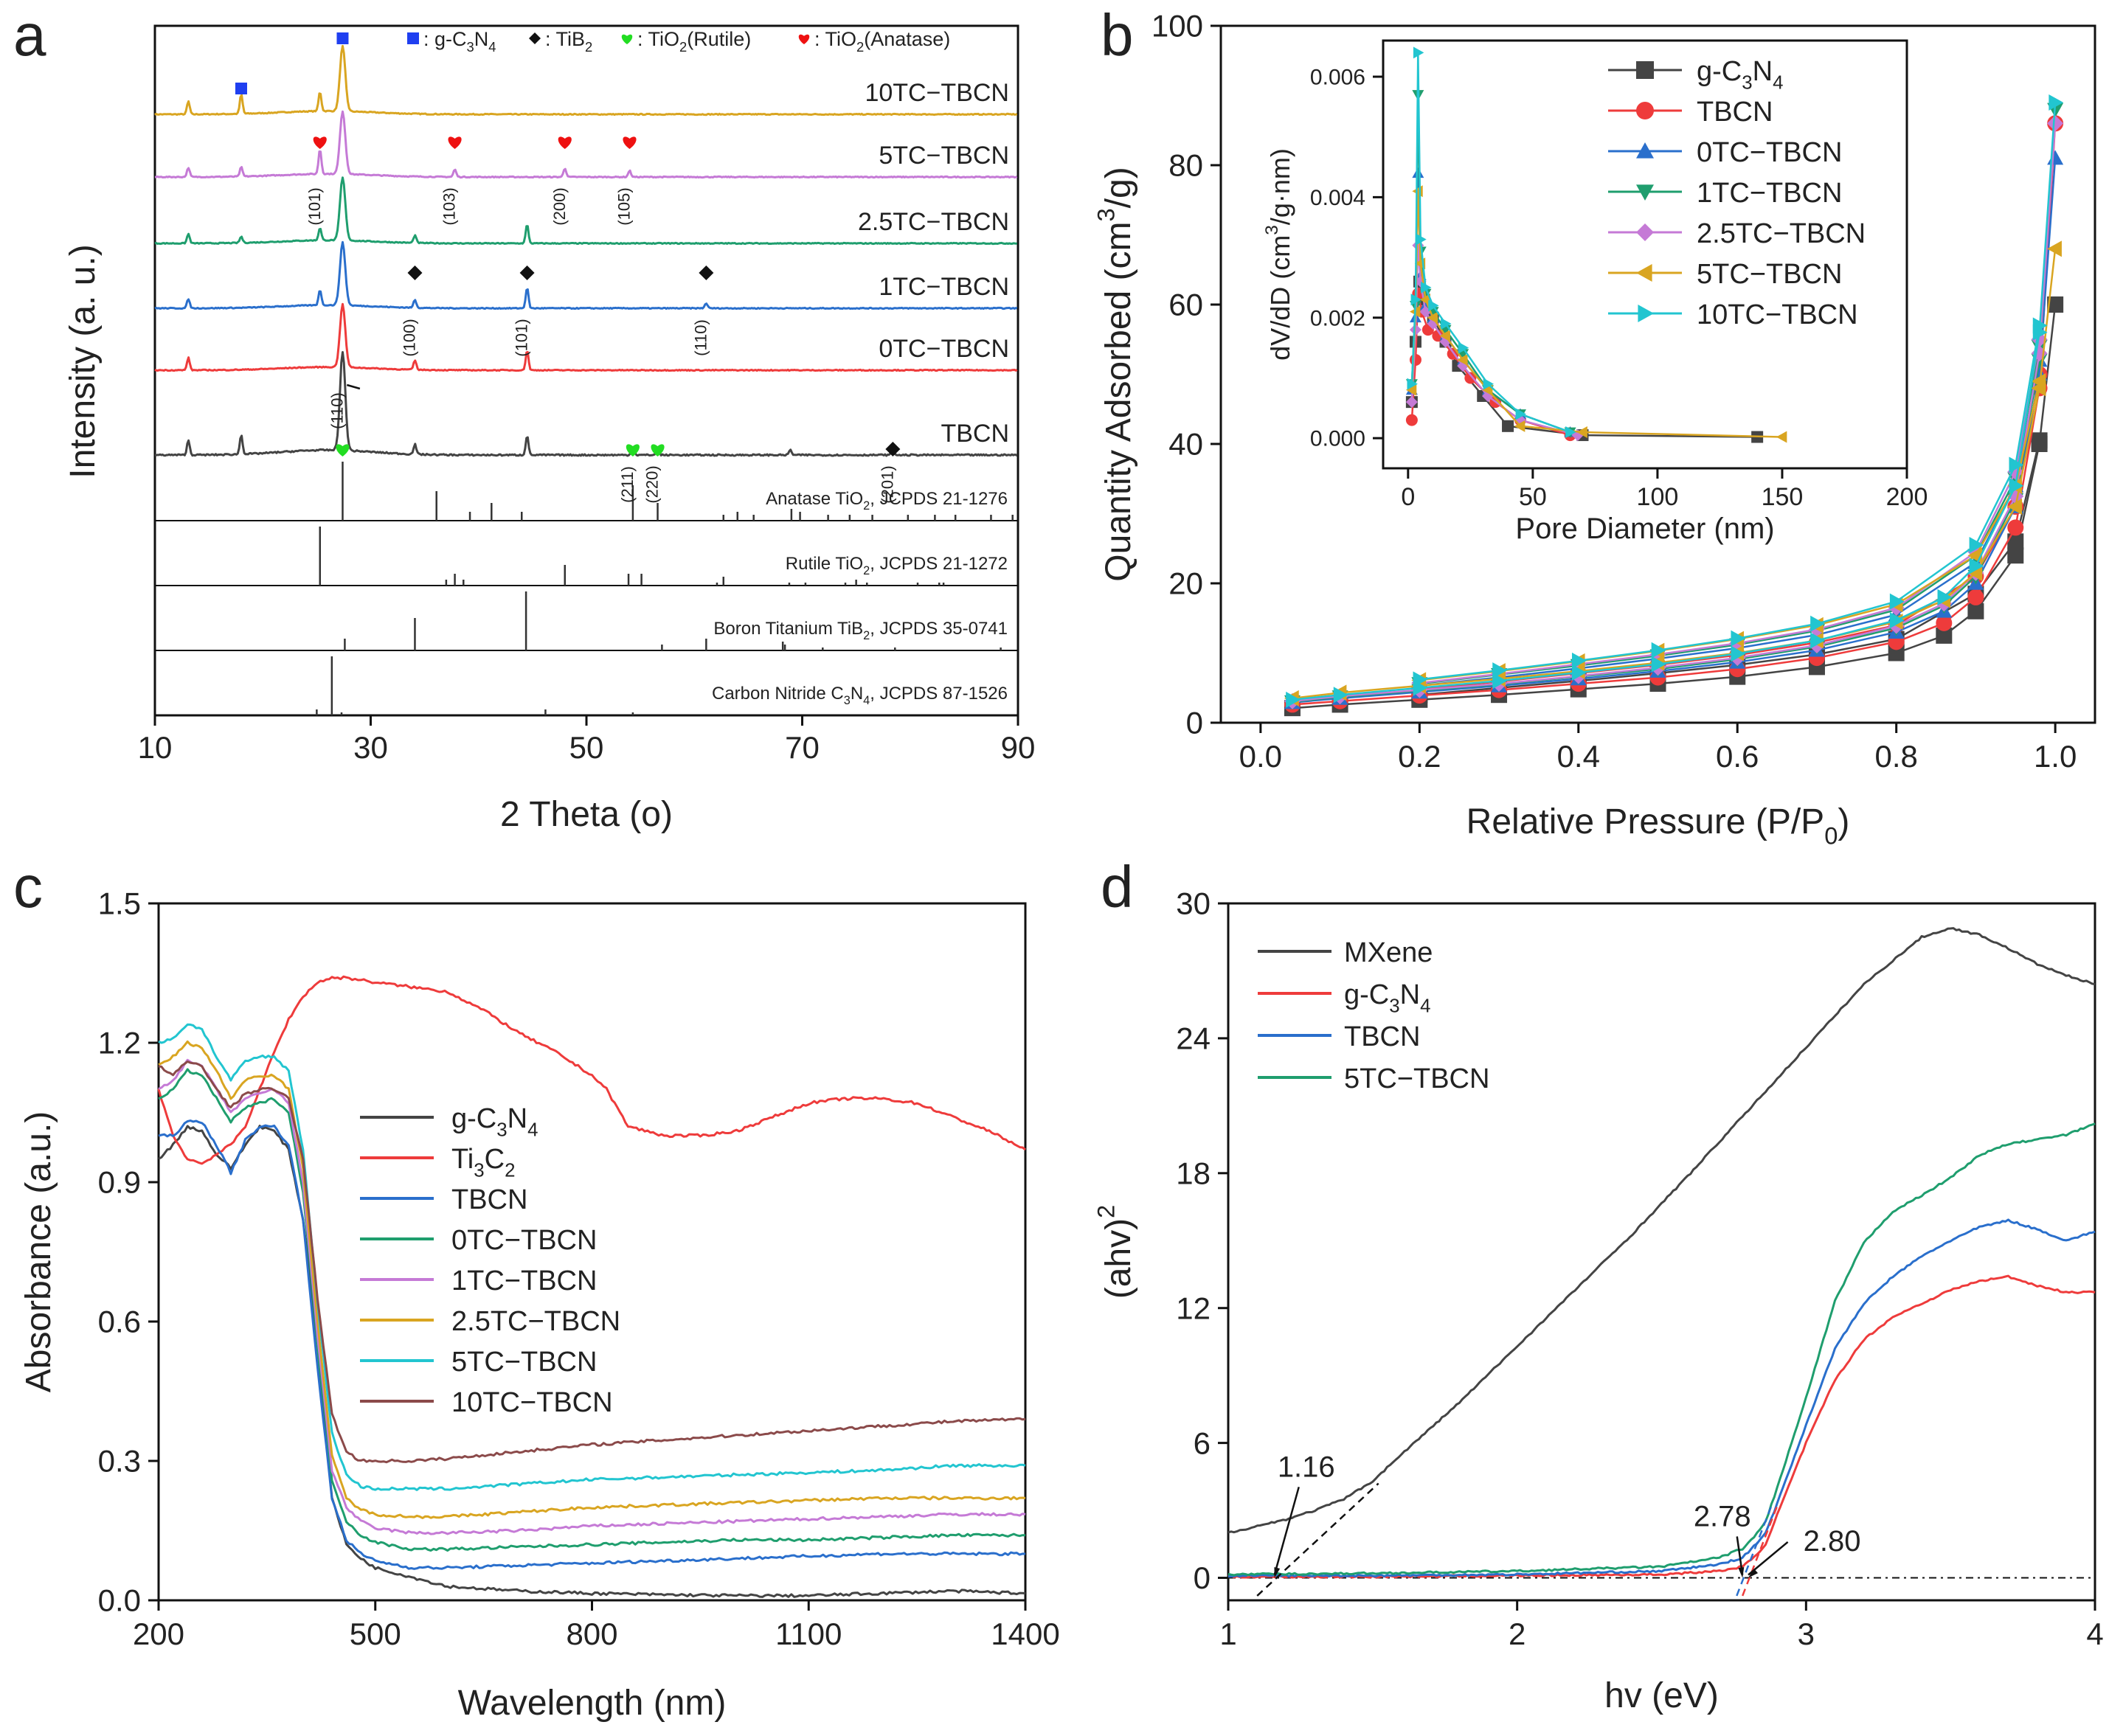 The height and width of the screenshot is (1736, 2109). I want to click on inset-y-tick-label: 0.004, so click(1337, 198).